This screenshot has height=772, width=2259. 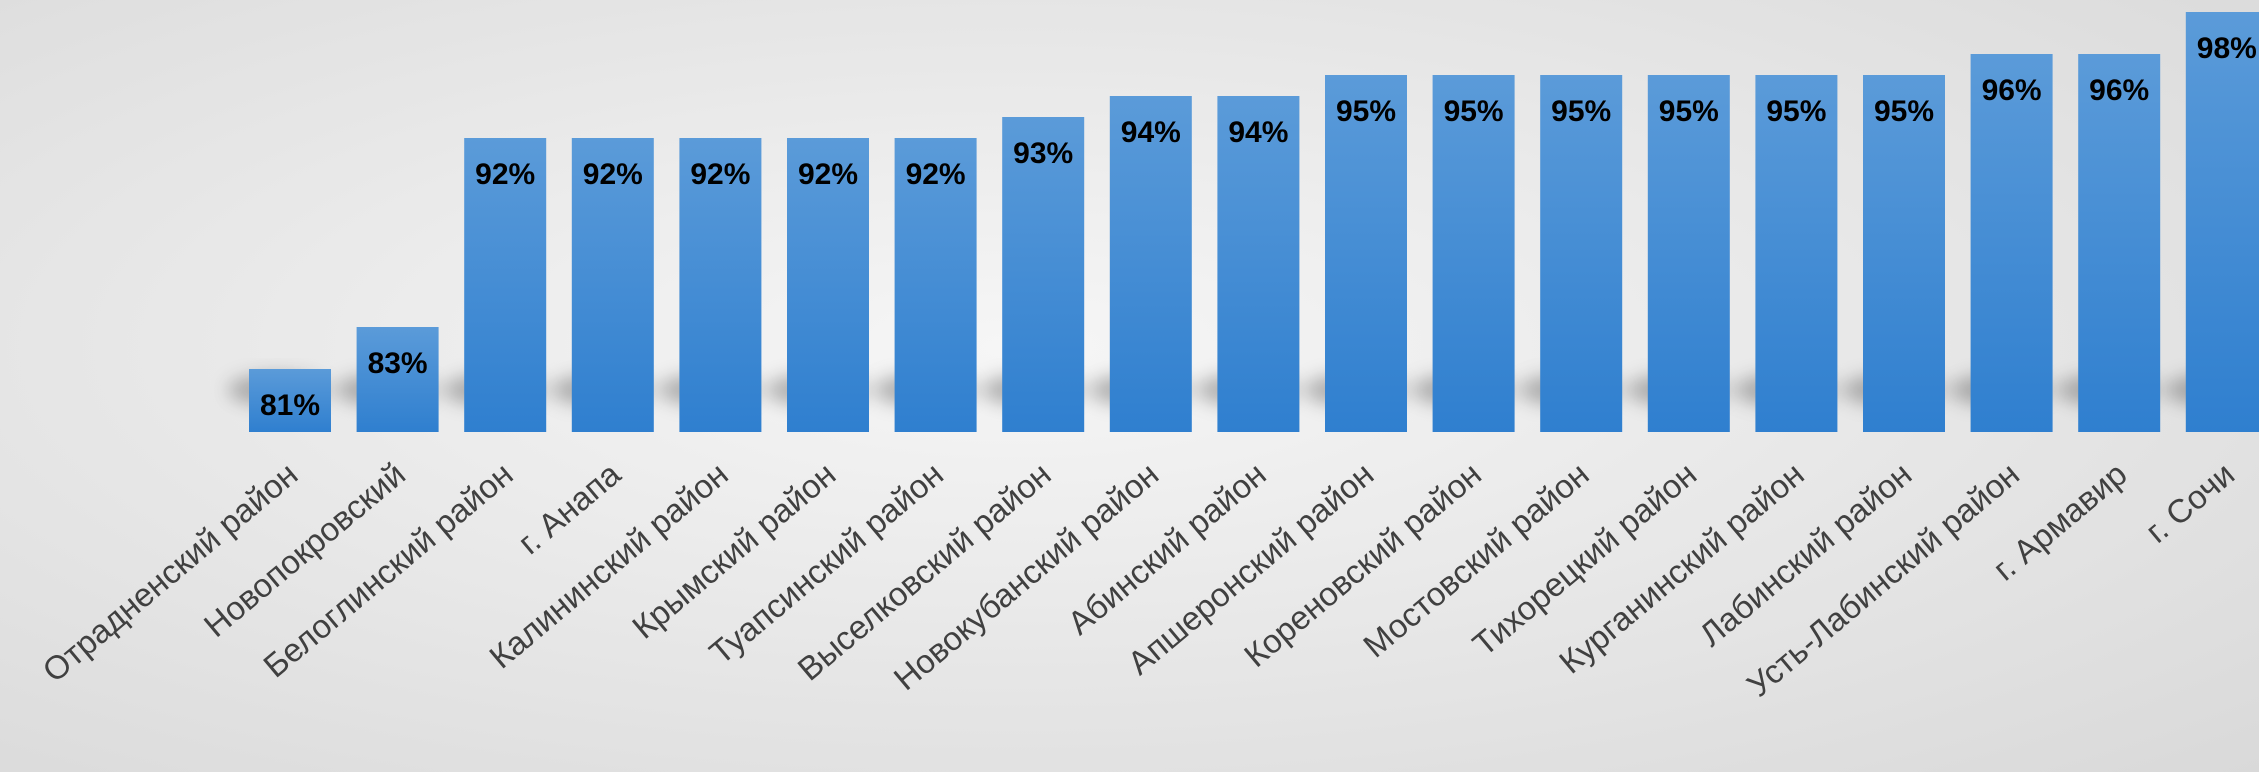 I want to click on data-label: 83%, so click(x=398, y=363).